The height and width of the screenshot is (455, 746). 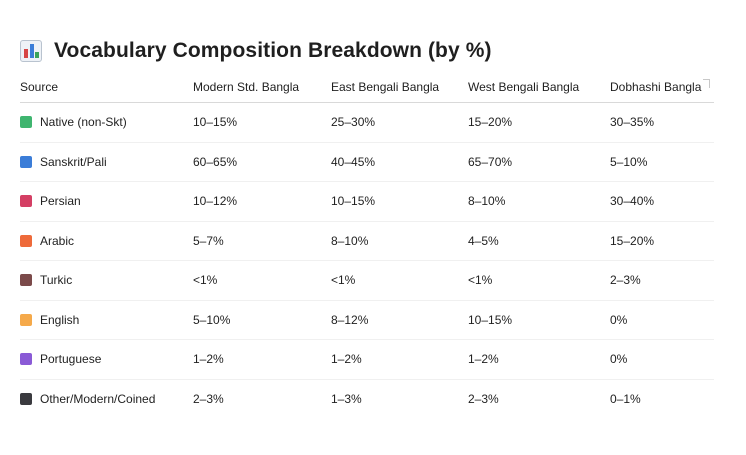 I want to click on bar-chart-icon, so click(x=31, y=51).